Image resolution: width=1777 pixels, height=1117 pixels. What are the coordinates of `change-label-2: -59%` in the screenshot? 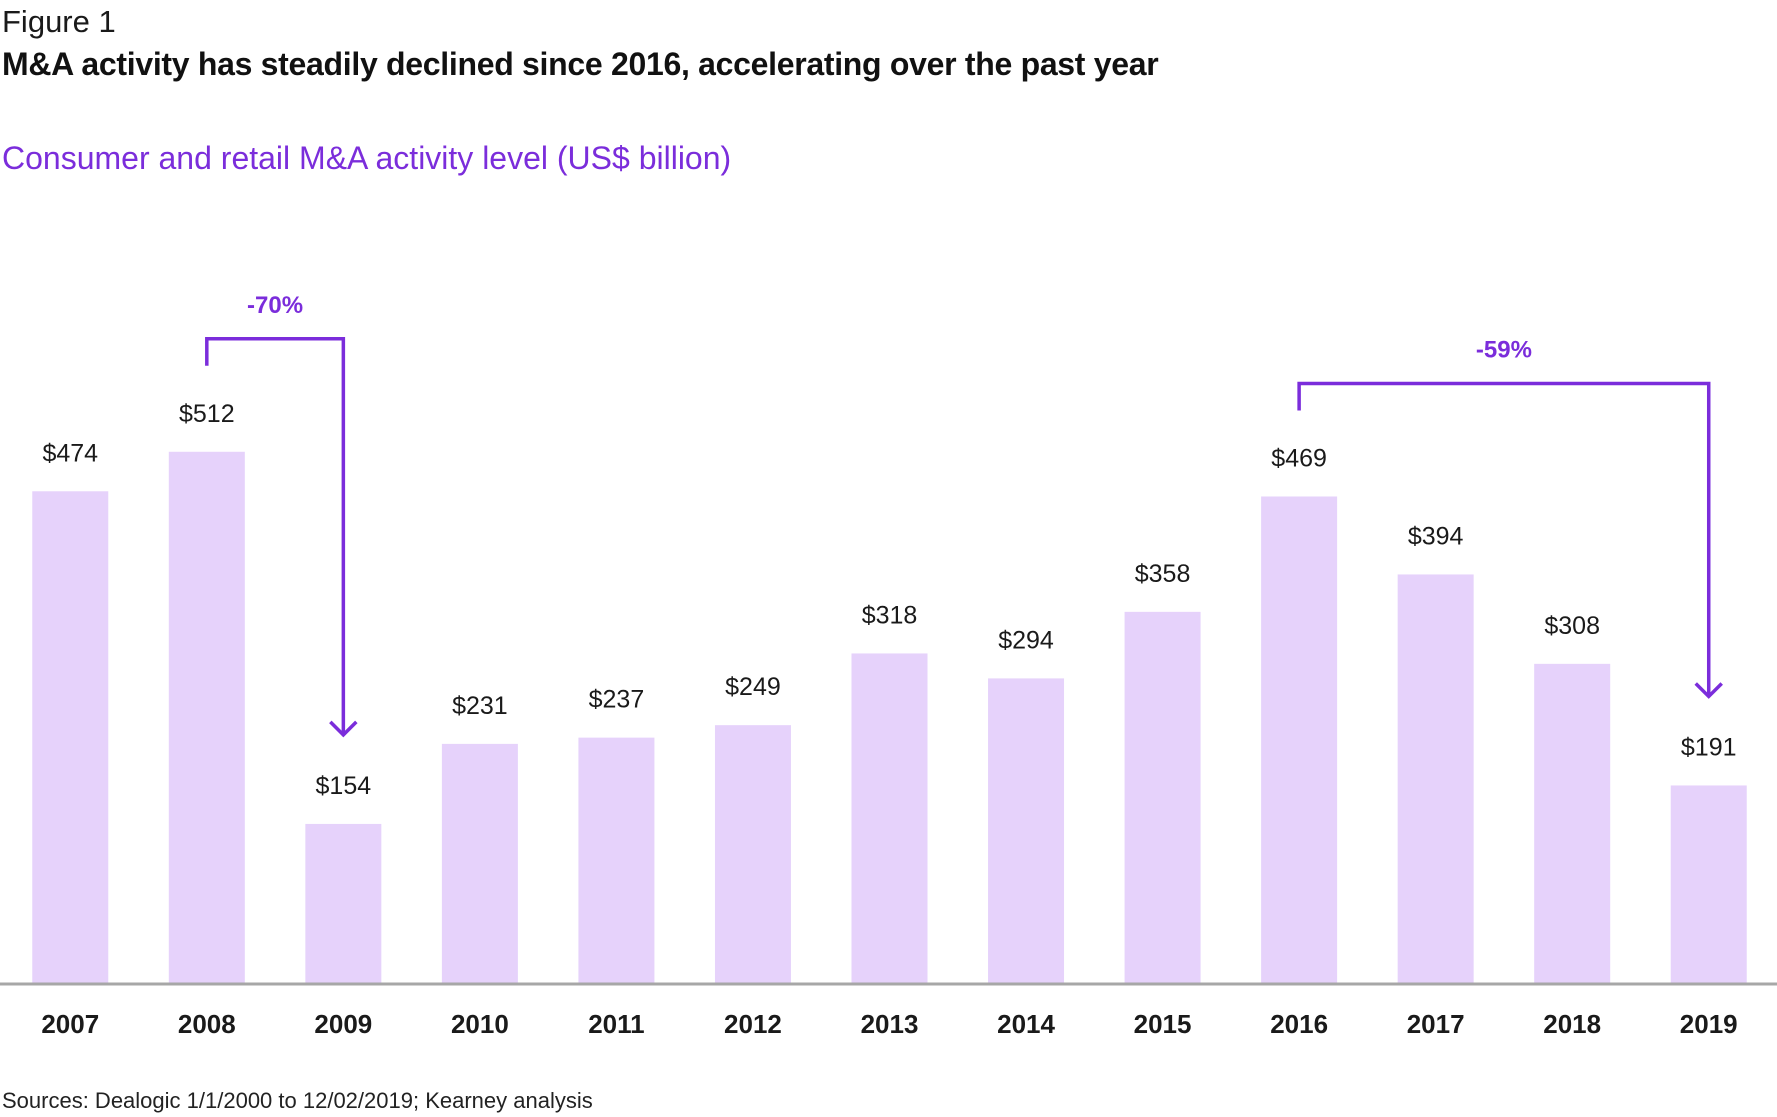 It's located at (1504, 349).